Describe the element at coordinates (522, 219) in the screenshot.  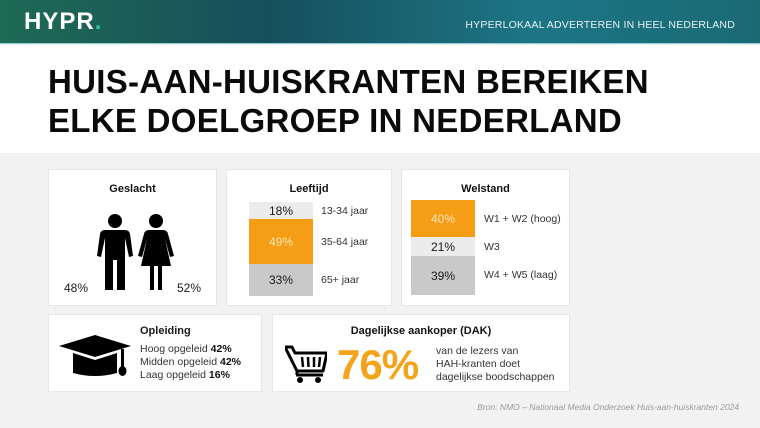
I see `wealth-label-high: W1 + W2 (hoog)` at that location.